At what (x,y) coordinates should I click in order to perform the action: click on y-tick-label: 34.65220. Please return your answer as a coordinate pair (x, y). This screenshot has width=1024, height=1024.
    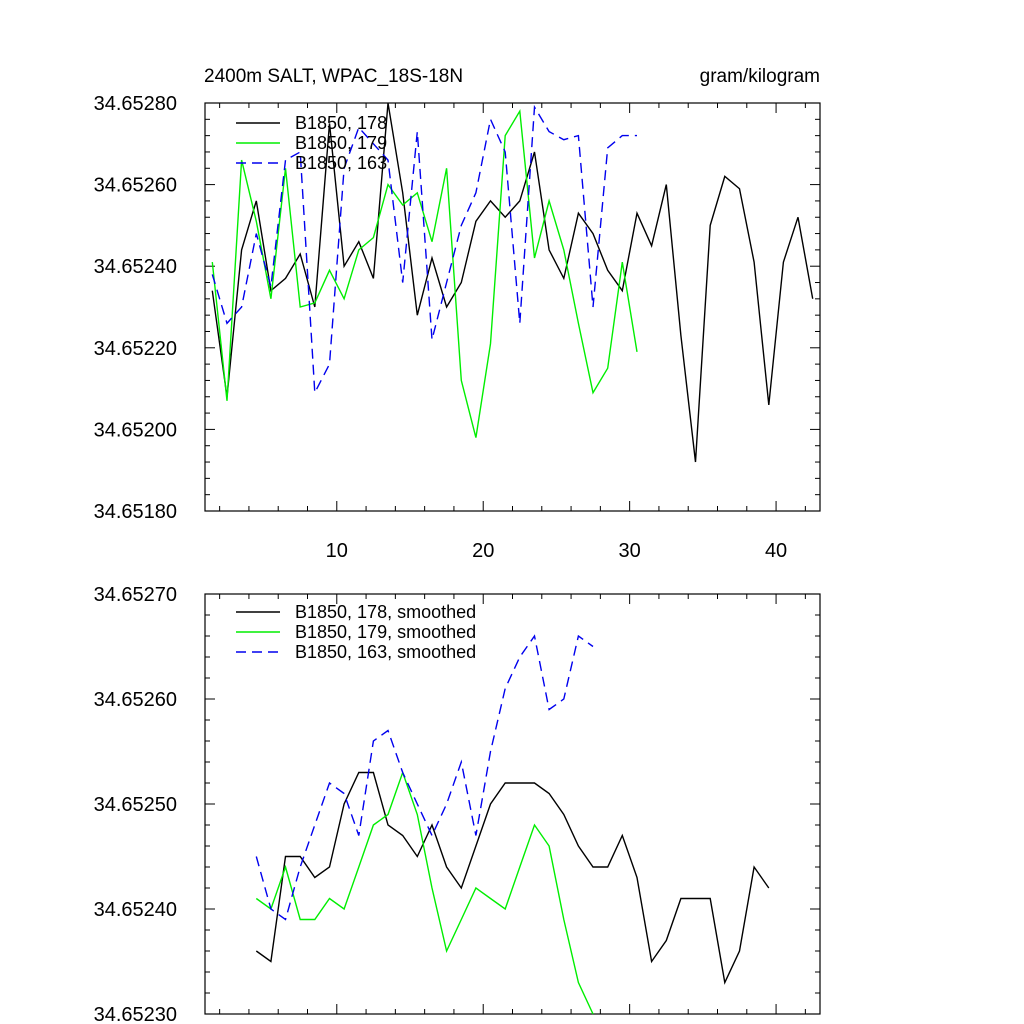
    Looking at the image, I should click on (135, 349).